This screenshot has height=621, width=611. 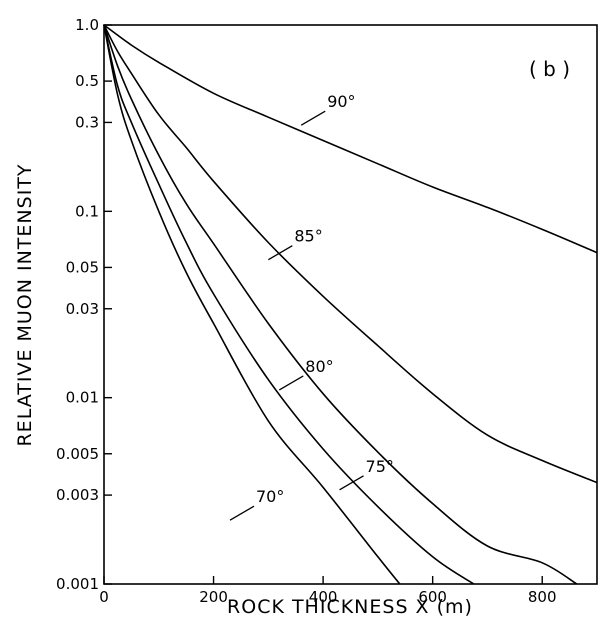 I want to click on series-label-75: 75°, so click(x=380, y=466).